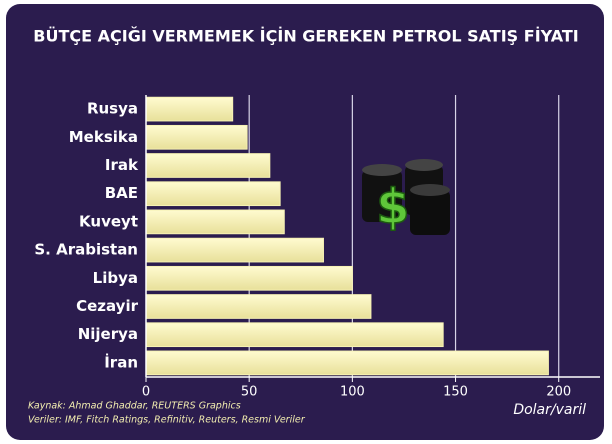  I want to click on y-tick-label: Cezayir, so click(107, 306).